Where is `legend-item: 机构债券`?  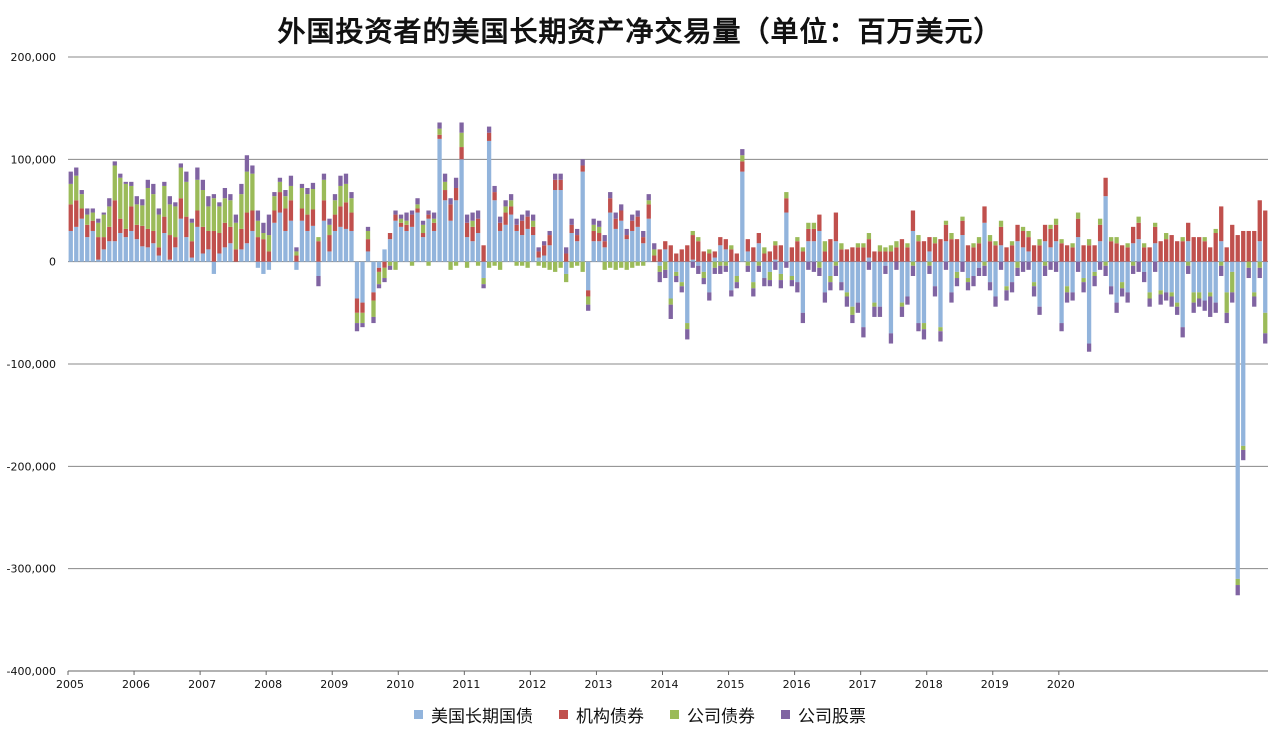
legend-item: 机构债券 is located at coordinates (601, 714).